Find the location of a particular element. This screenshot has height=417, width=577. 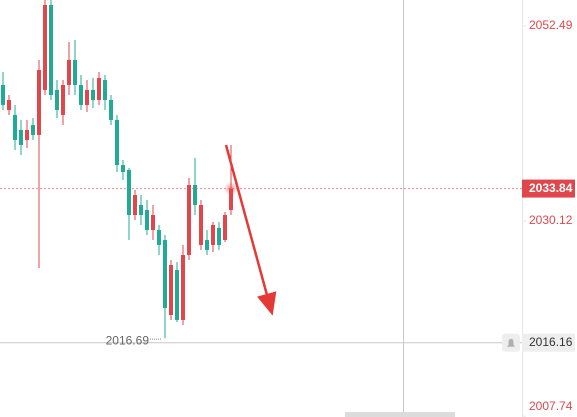

crosshair-label-box is located at coordinates (548, 342).